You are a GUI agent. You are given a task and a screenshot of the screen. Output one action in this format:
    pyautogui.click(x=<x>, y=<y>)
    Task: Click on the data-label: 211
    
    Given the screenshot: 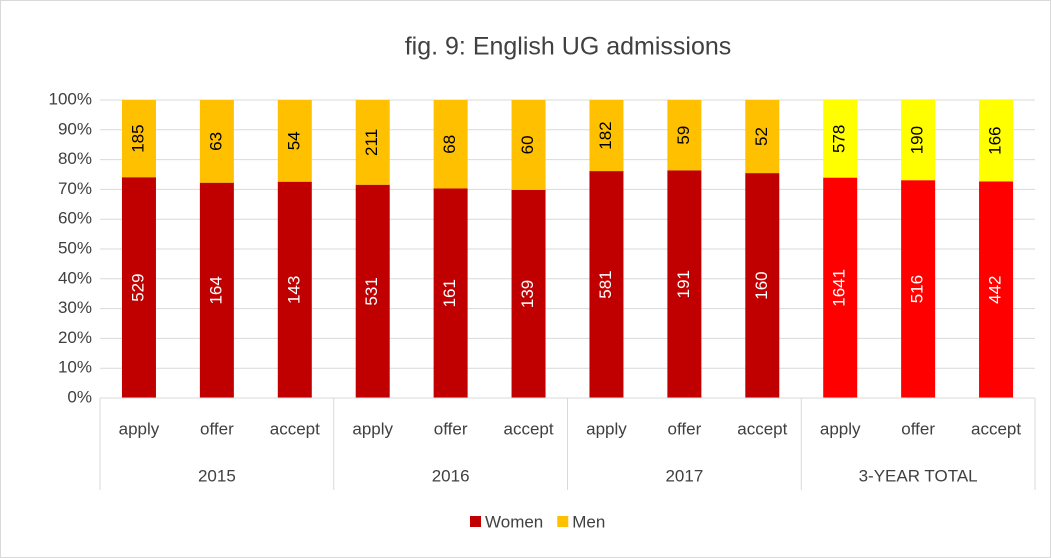 What is the action you would take?
    pyautogui.click(x=371, y=142)
    